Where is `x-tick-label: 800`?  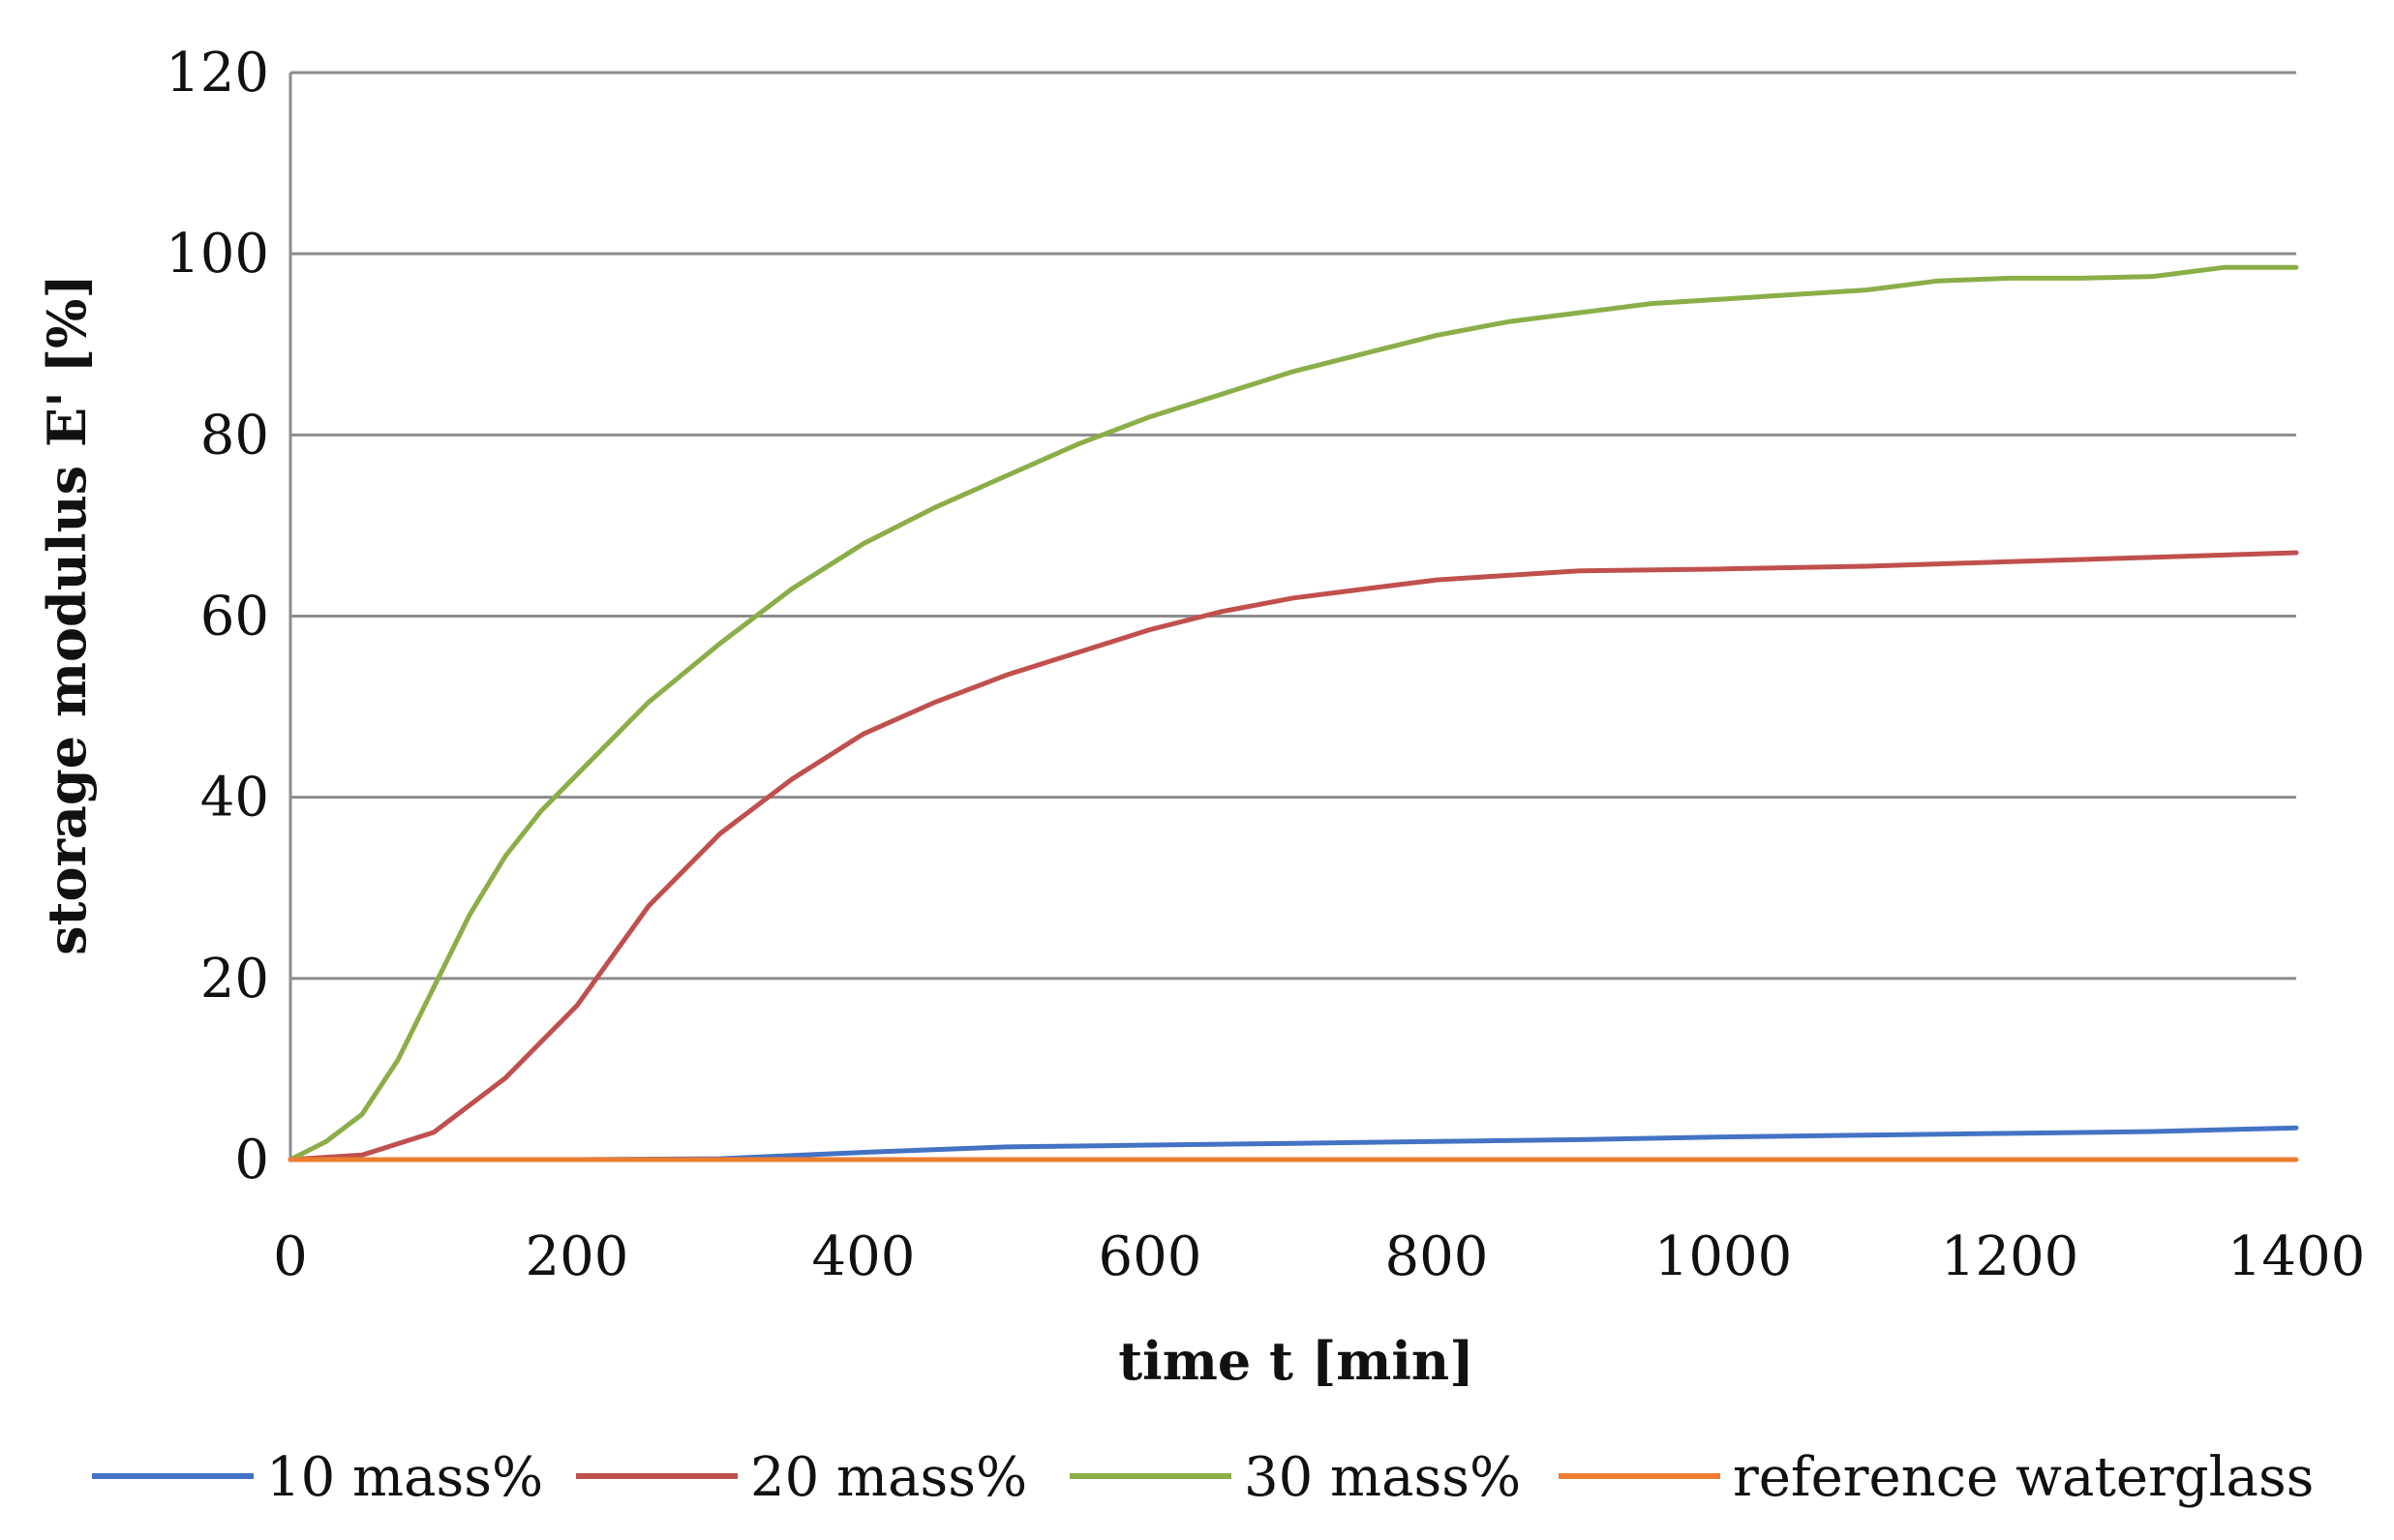
x-tick-label: 800 is located at coordinates (1437, 1256).